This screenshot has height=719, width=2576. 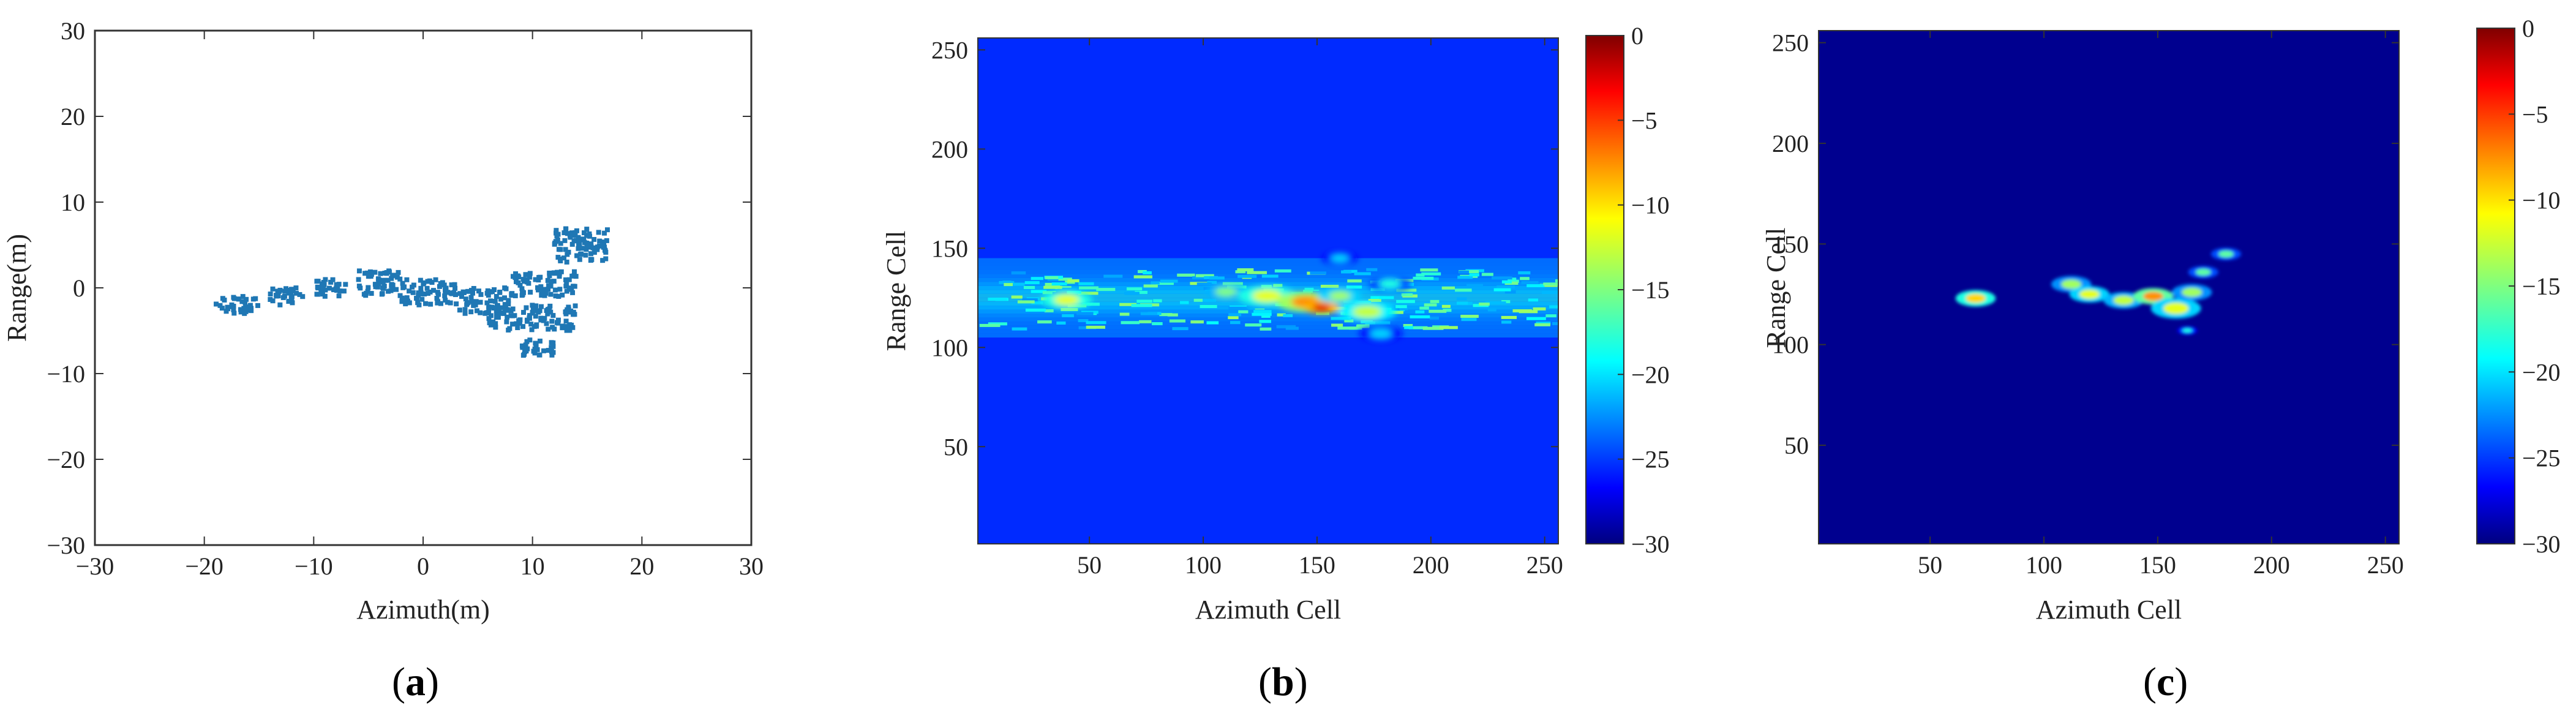 I want to click on x-axis-label-a: Azimuth(m), so click(x=423, y=610).